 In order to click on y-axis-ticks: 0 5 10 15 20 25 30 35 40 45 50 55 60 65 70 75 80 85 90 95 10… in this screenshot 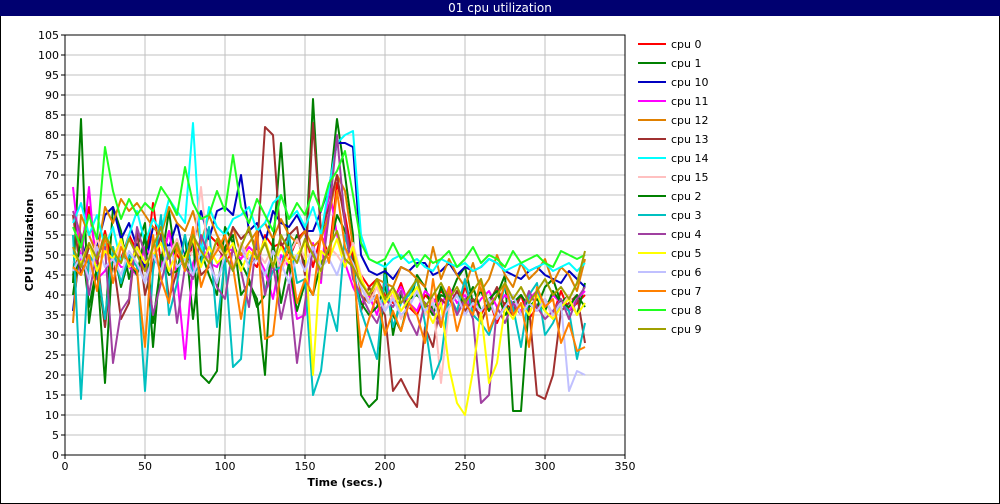, I will do `click(51, 245)`.